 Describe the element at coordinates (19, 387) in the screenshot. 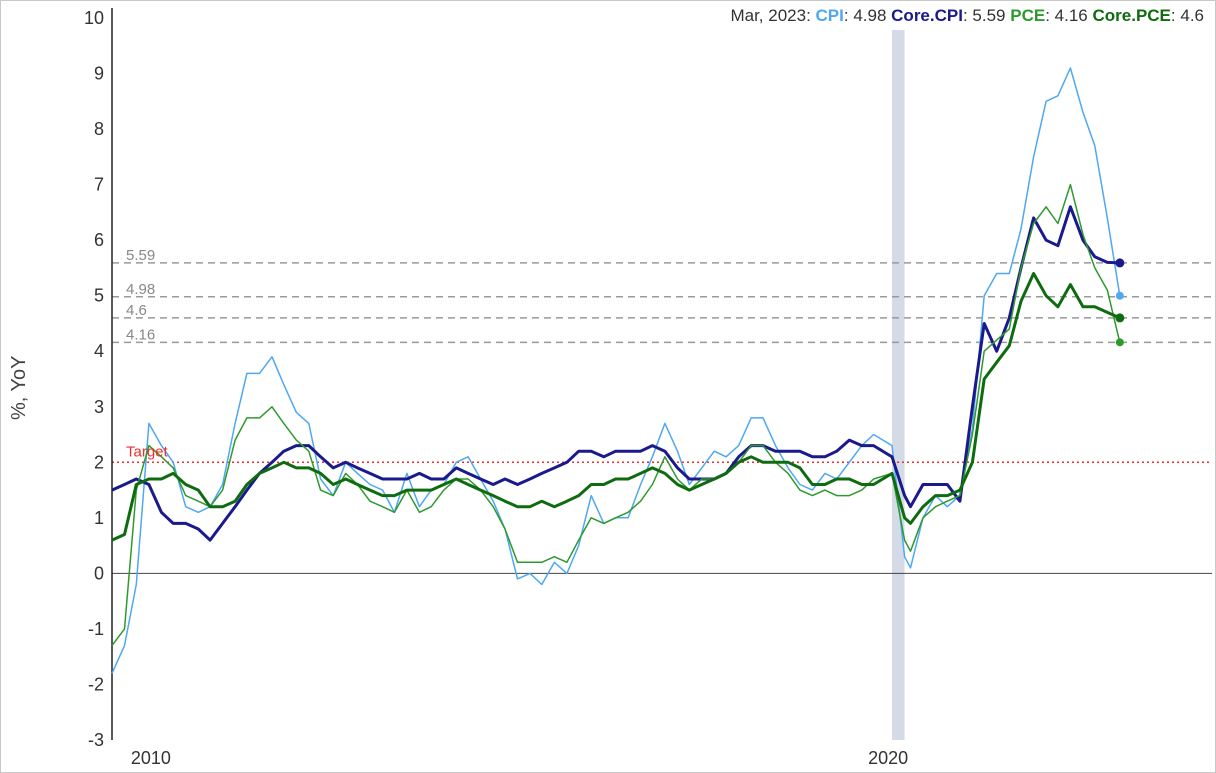

I see `y-axis-label: %, YoY` at that location.